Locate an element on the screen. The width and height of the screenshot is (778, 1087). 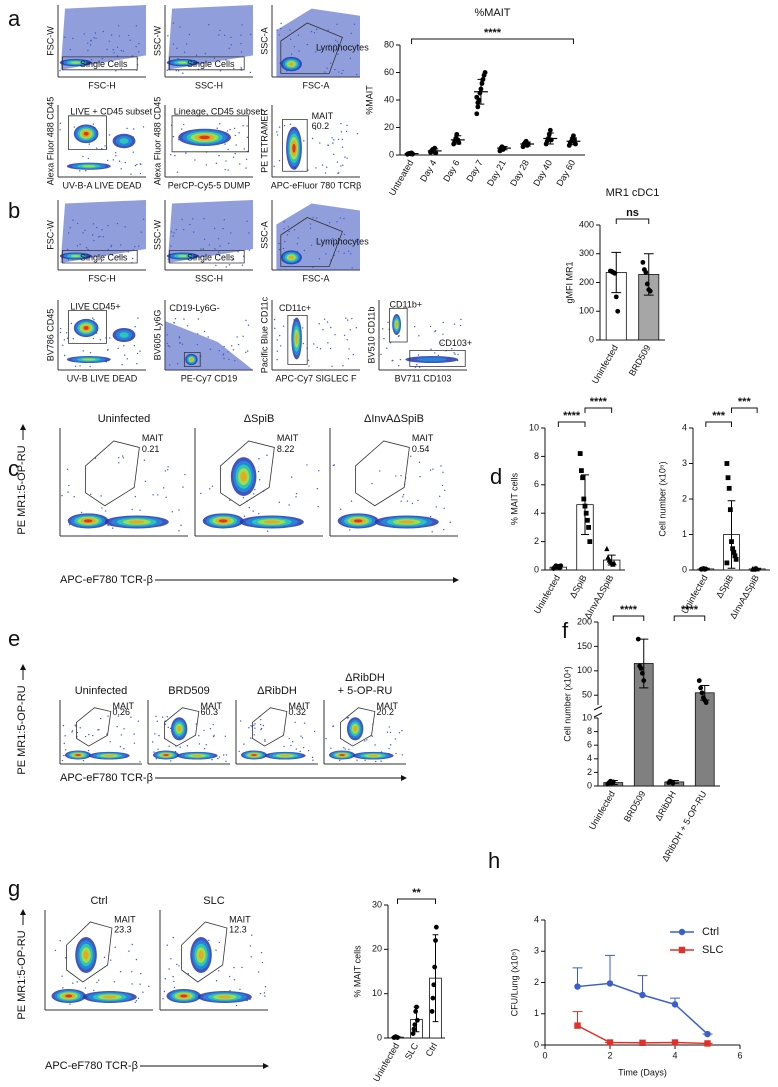
y-axis-label: % MAIT cells is located at coordinates (357, 971).